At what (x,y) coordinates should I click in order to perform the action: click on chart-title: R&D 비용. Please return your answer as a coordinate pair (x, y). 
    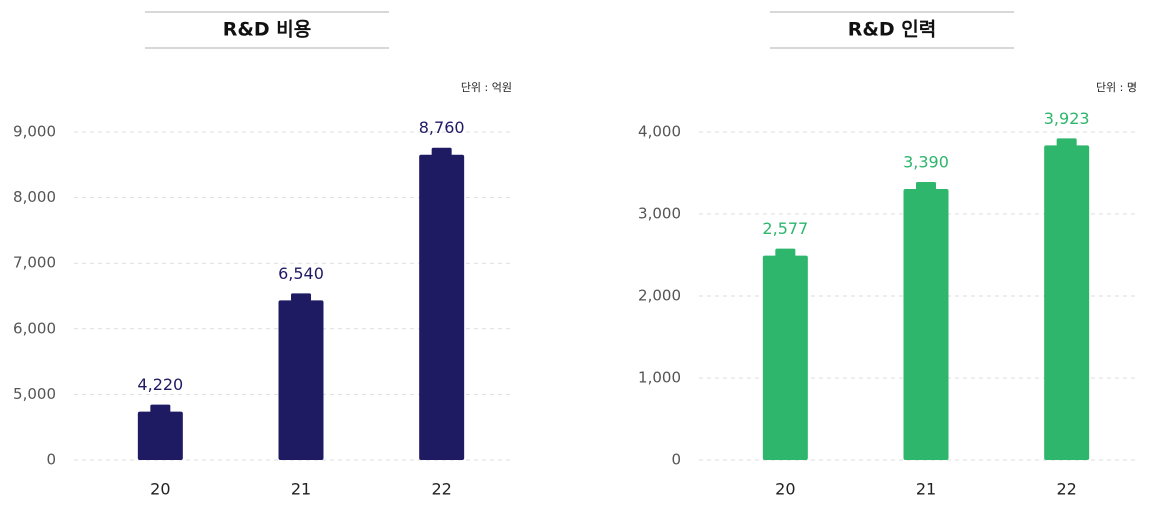
    Looking at the image, I should click on (267, 30).